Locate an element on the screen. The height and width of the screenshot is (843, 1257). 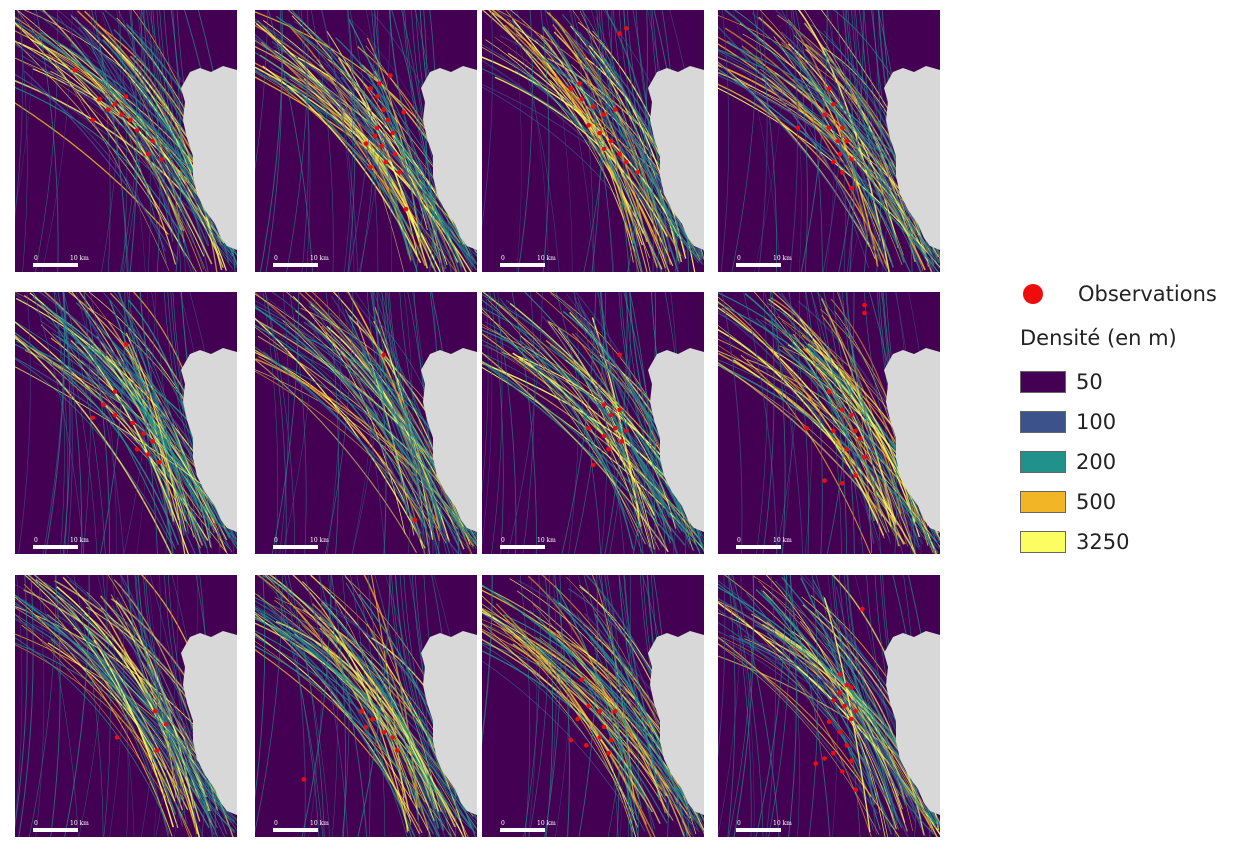
density-map-10: 0 10 km is located at coordinates (366, 706).